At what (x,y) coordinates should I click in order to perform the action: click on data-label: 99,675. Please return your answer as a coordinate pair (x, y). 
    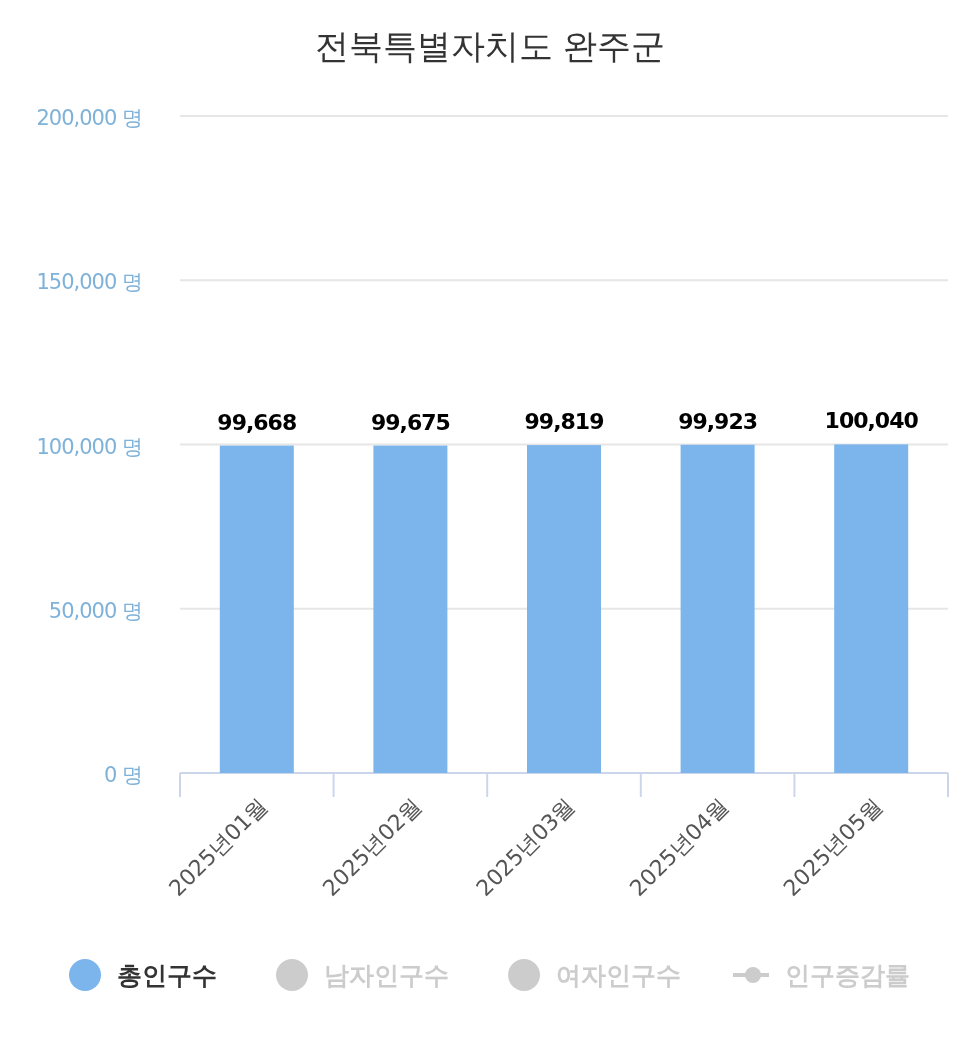
    Looking at the image, I should click on (410, 422).